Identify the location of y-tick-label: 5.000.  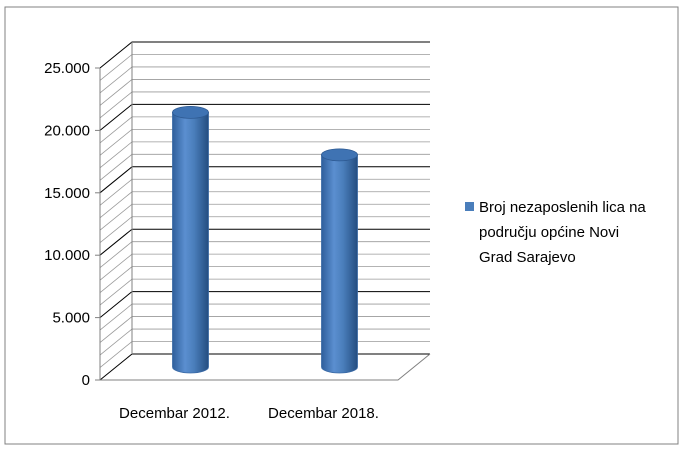
(71, 318).